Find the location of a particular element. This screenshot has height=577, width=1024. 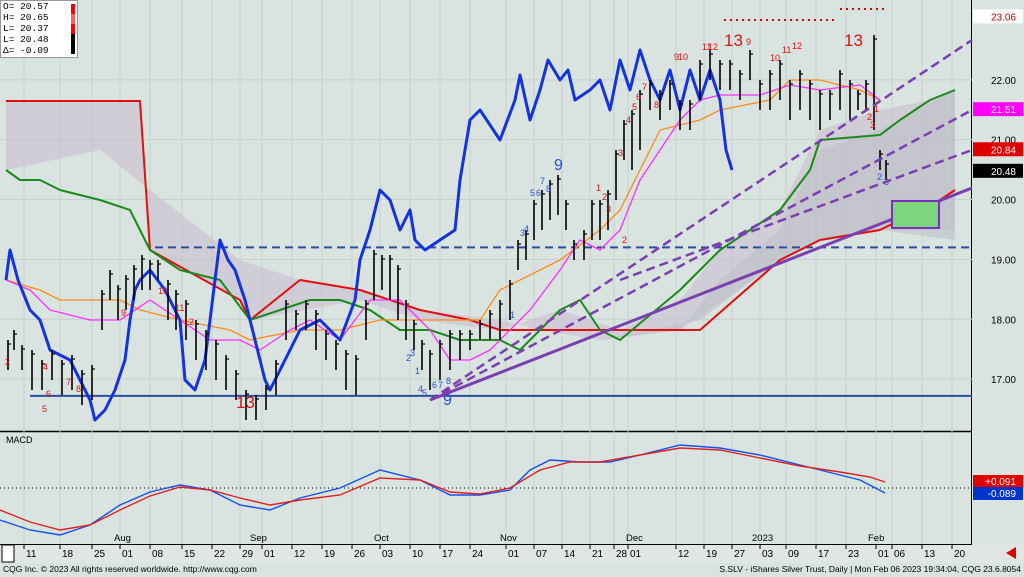

td-count-blue: 6 is located at coordinates (434, 385).